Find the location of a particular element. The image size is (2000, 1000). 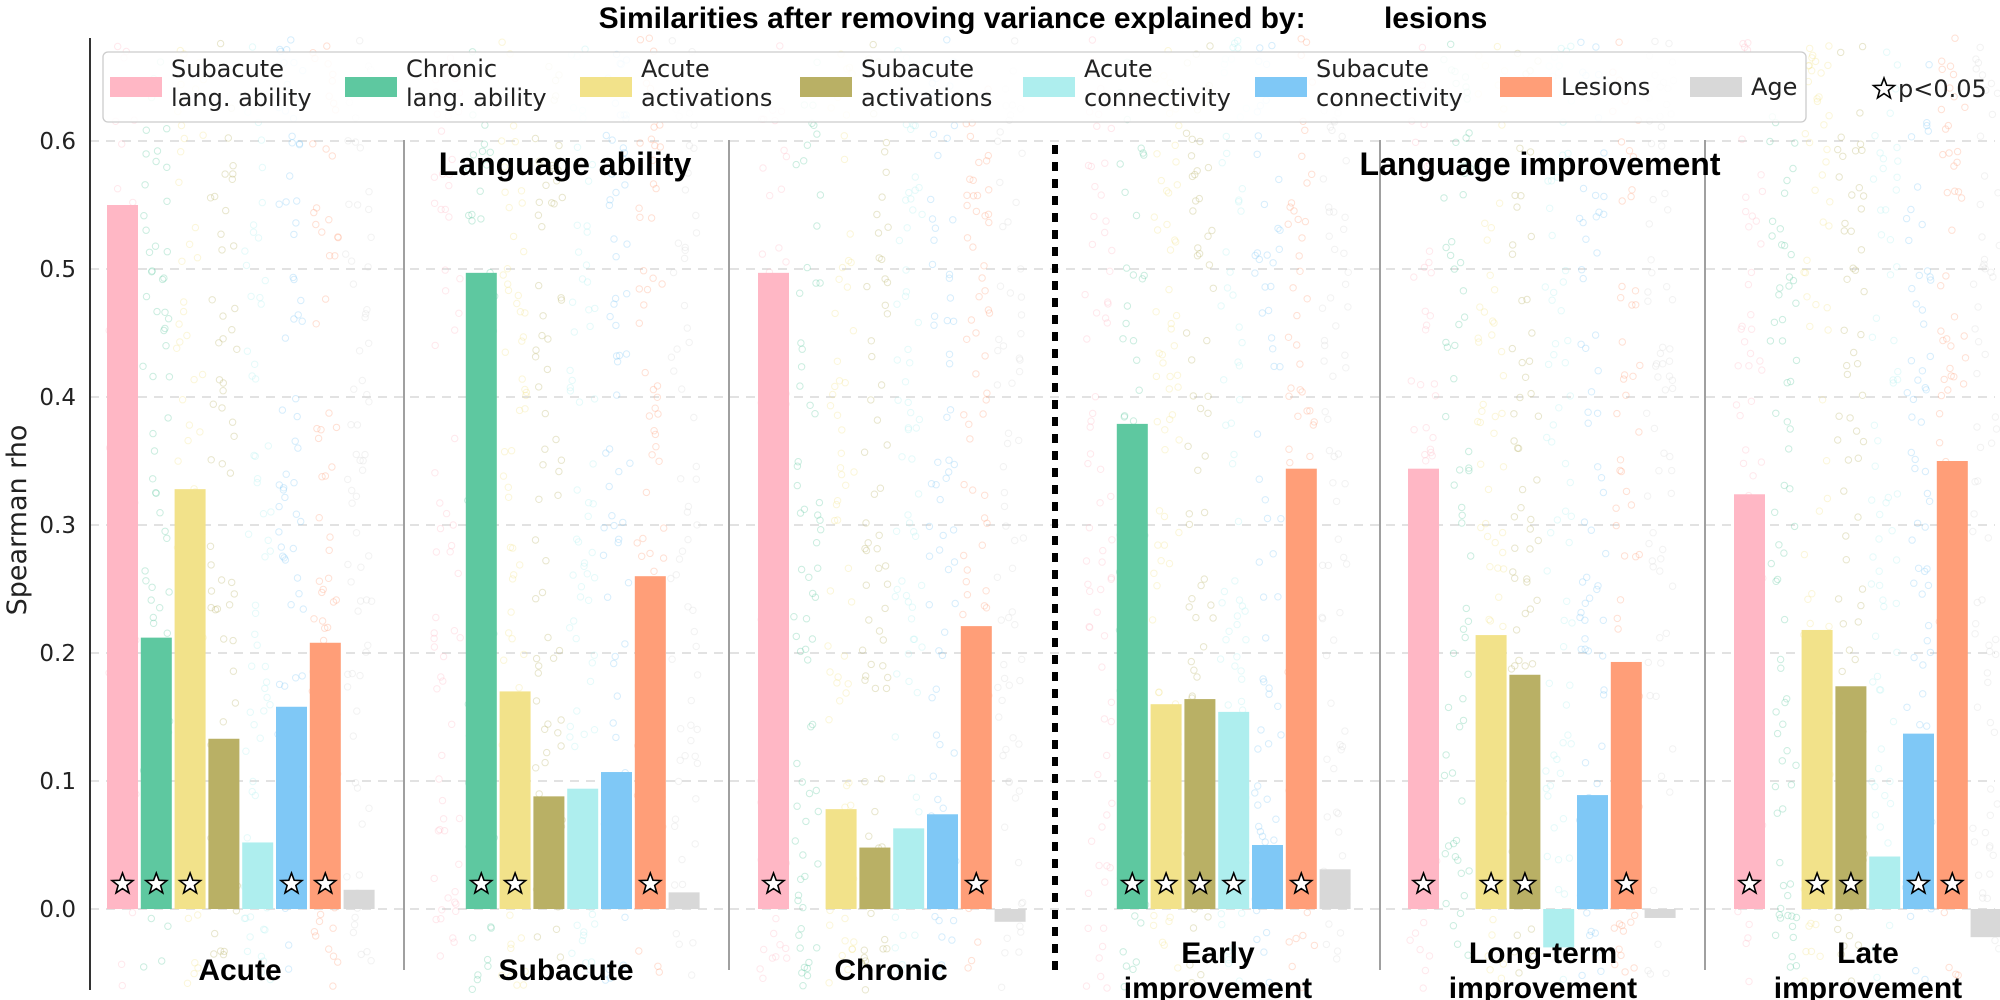

group-label: Subacute is located at coordinates (565, 970).